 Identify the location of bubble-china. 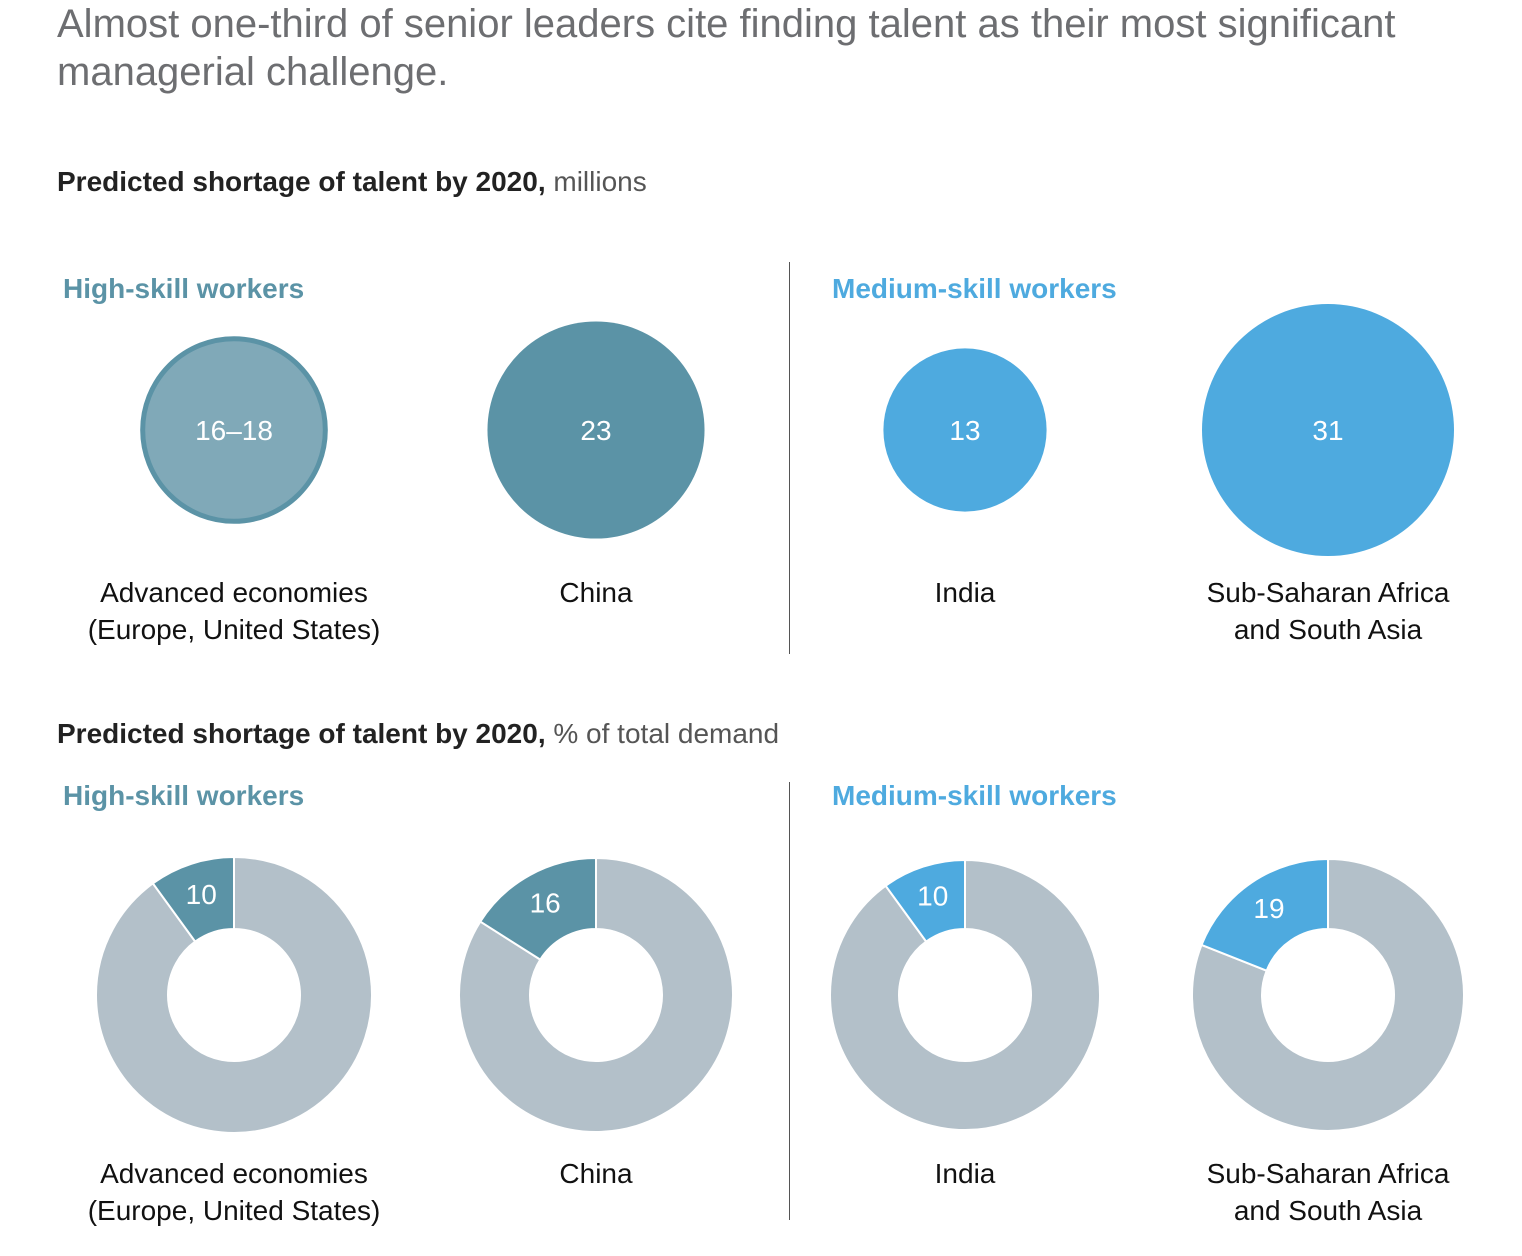
(596, 430).